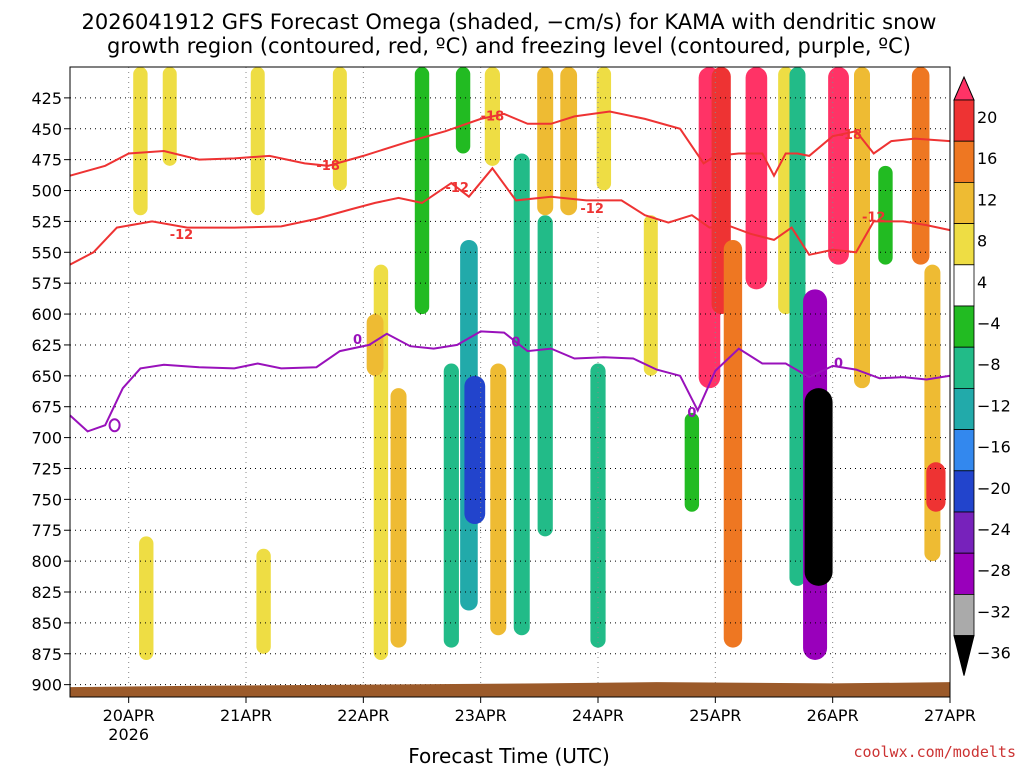  Describe the element at coordinates (46, 530) in the screenshot. I see `y-tick-label-775: 775` at that location.